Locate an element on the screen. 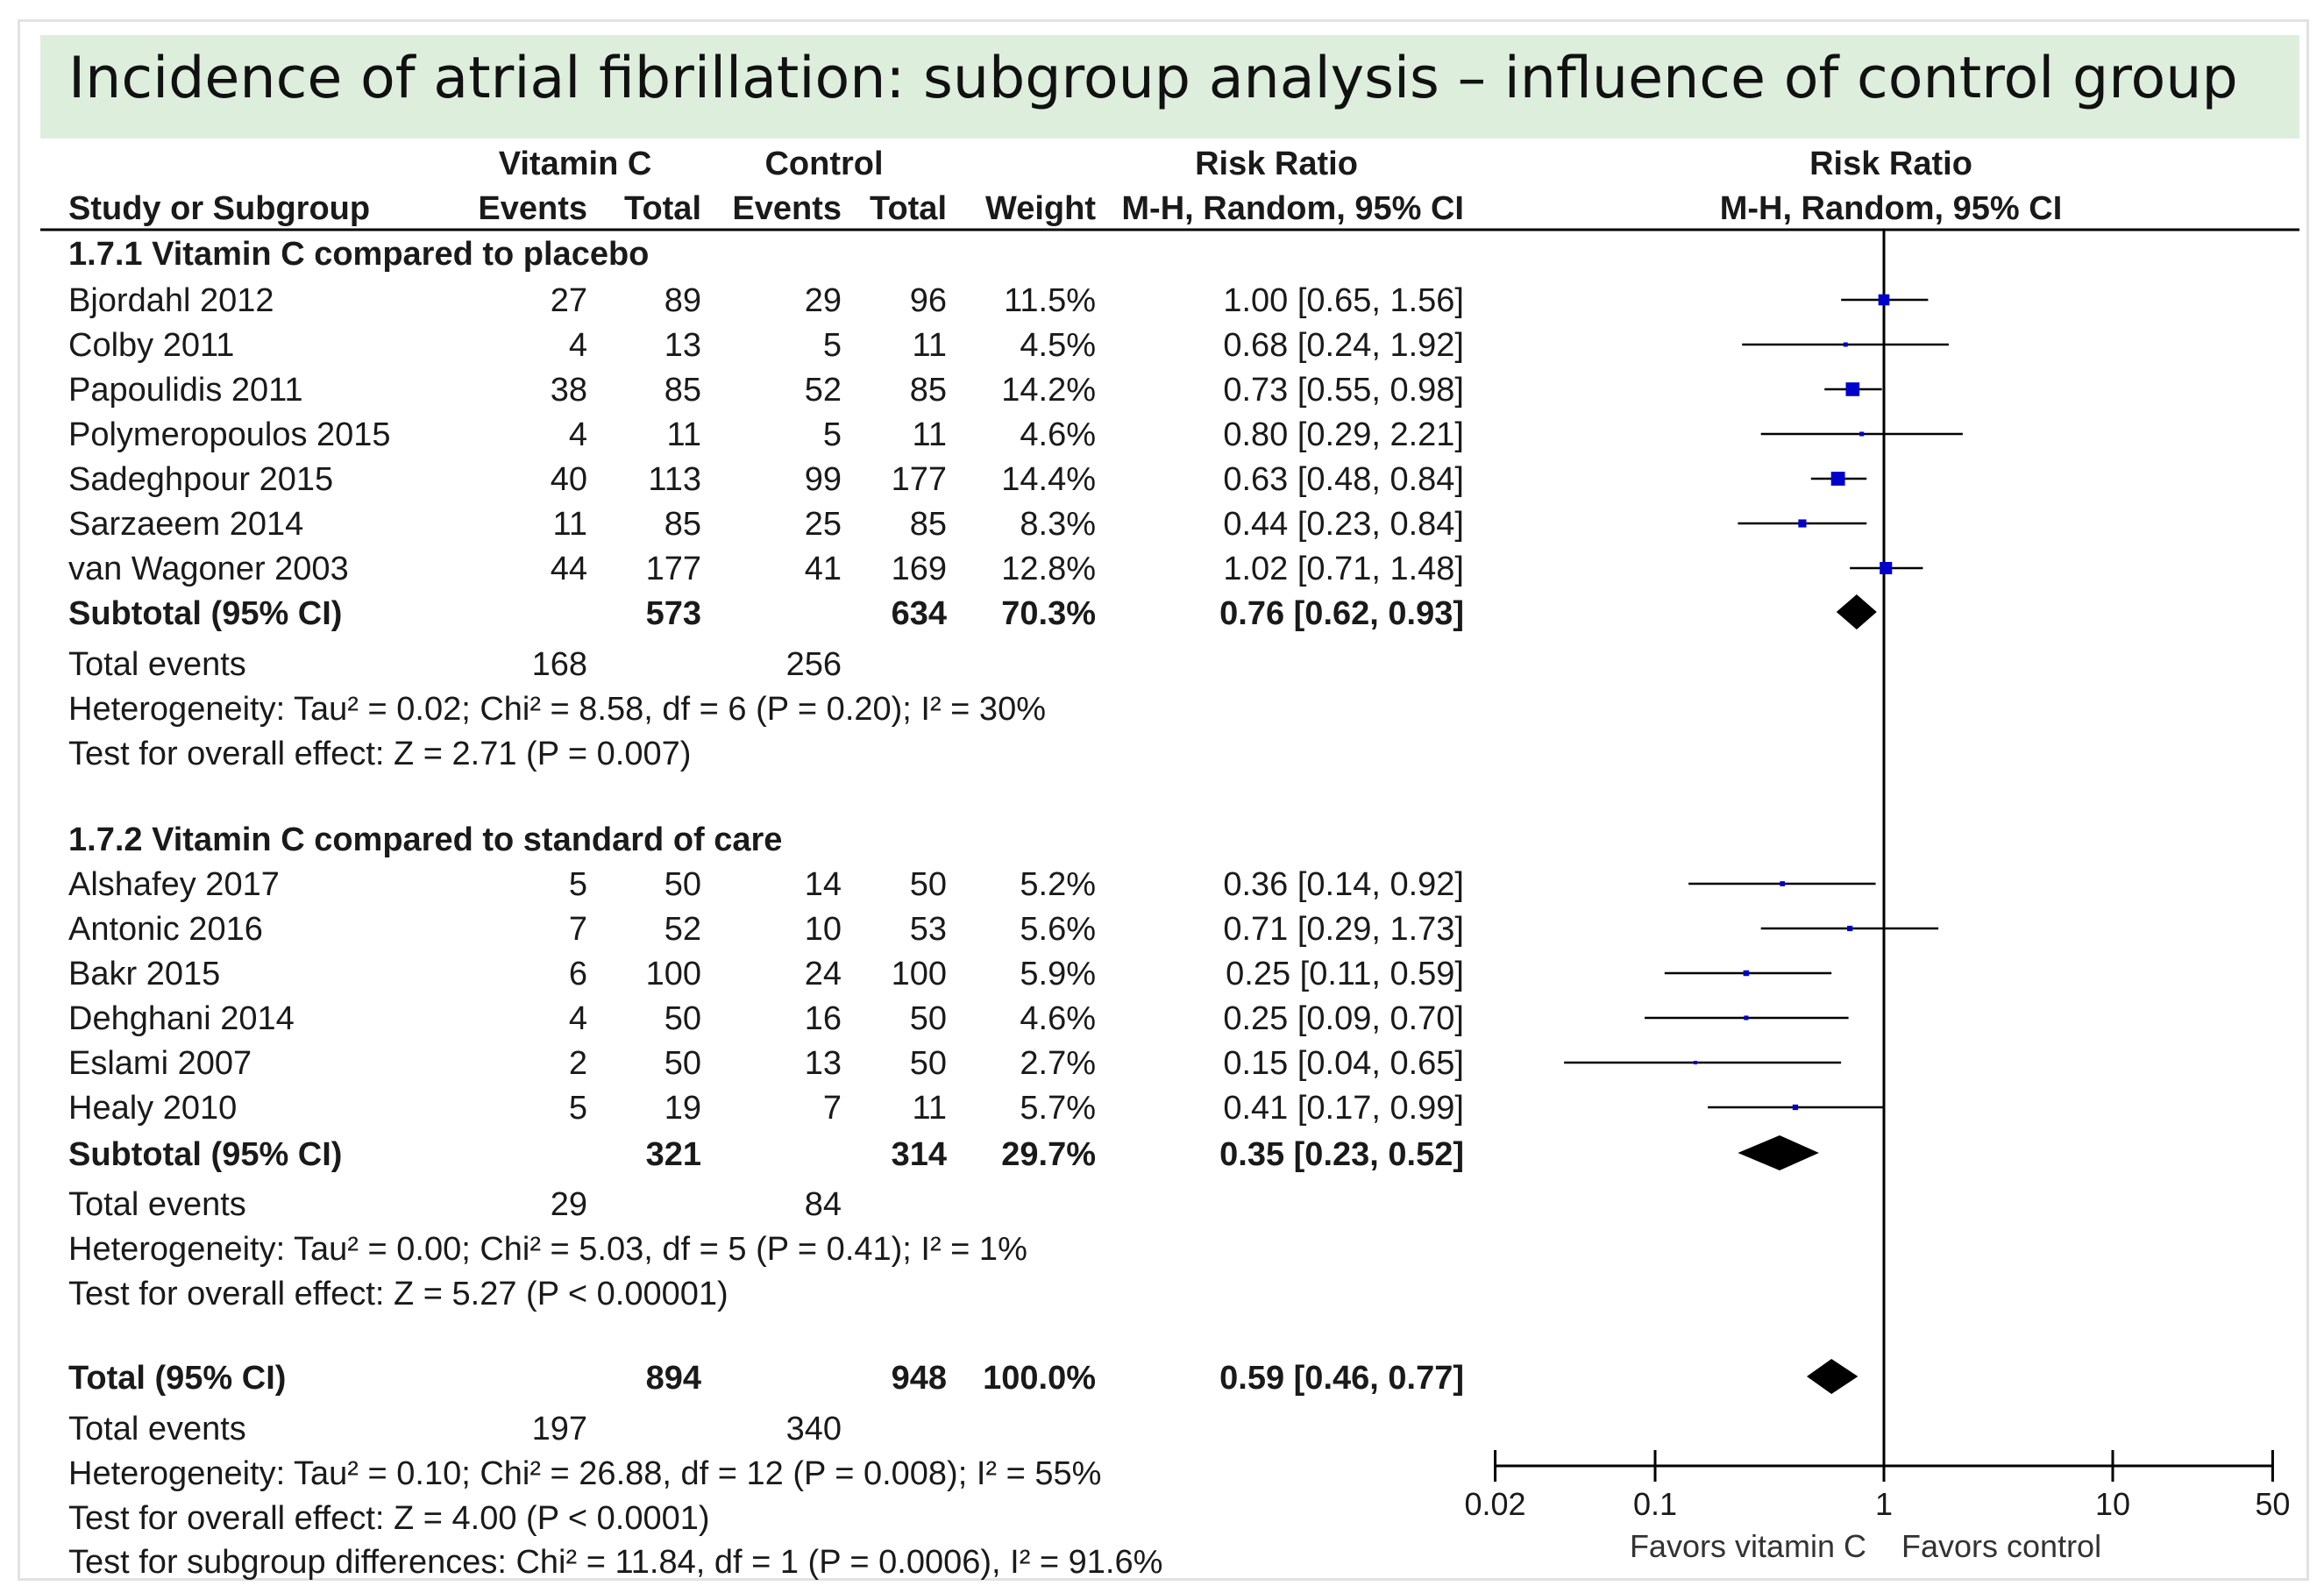 The width and height of the screenshot is (2324, 1593). overall-diamond is located at coordinates (1832, 1376).